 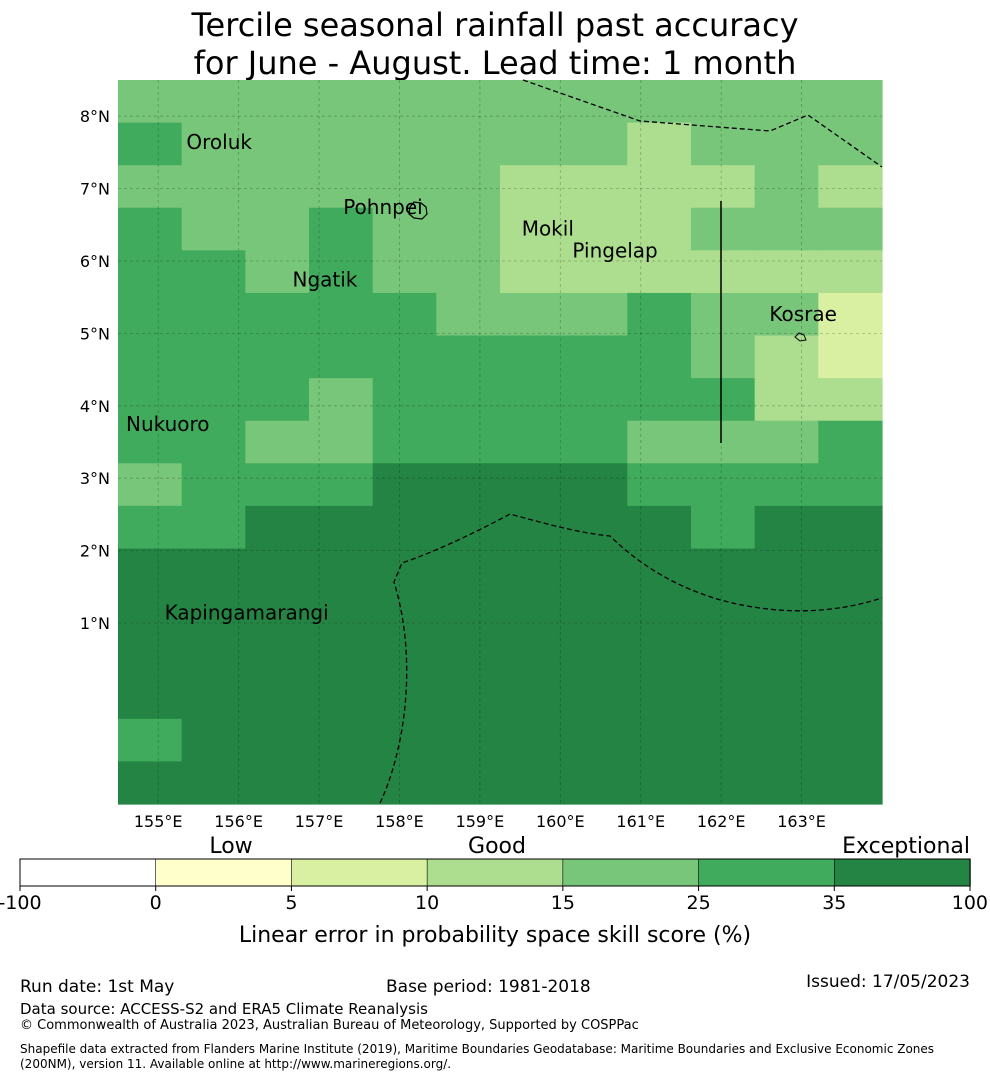 I want to click on lat-tick-label: 2°N, so click(x=95, y=551).